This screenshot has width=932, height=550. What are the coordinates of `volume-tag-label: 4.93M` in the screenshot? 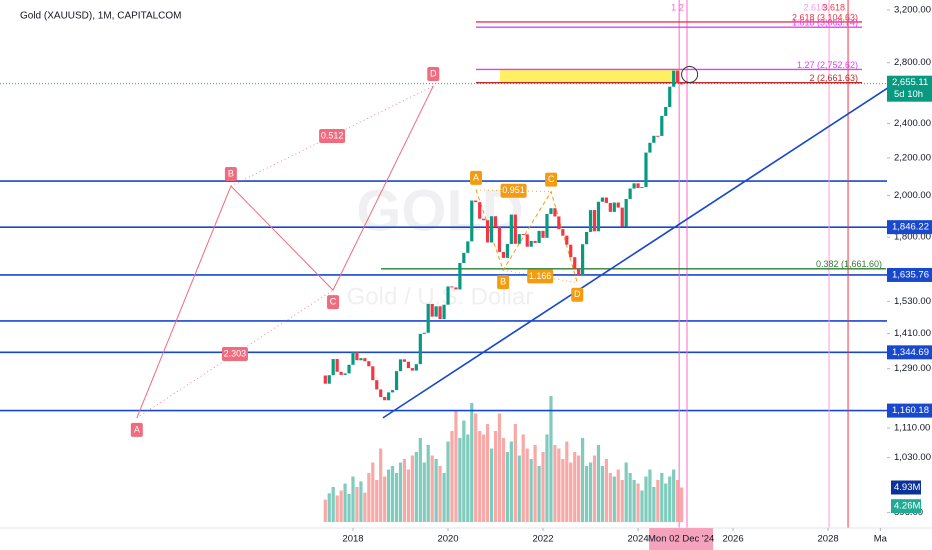 It's located at (907, 487).